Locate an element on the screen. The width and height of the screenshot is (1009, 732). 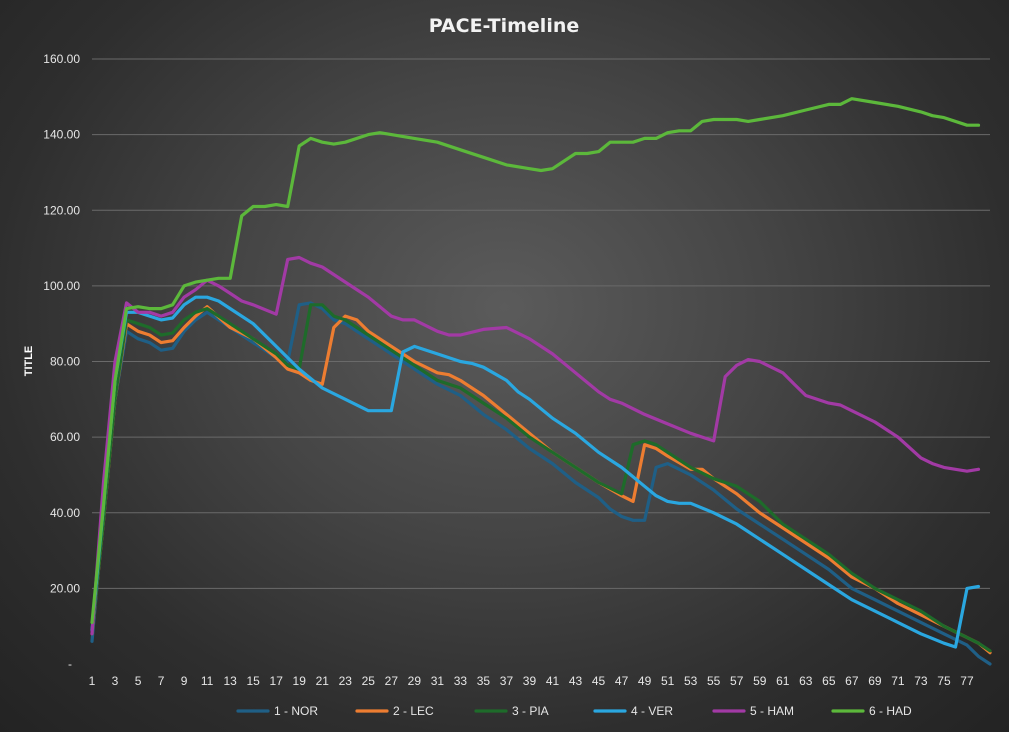
x-tick-label: 13 is located at coordinates (230, 681).